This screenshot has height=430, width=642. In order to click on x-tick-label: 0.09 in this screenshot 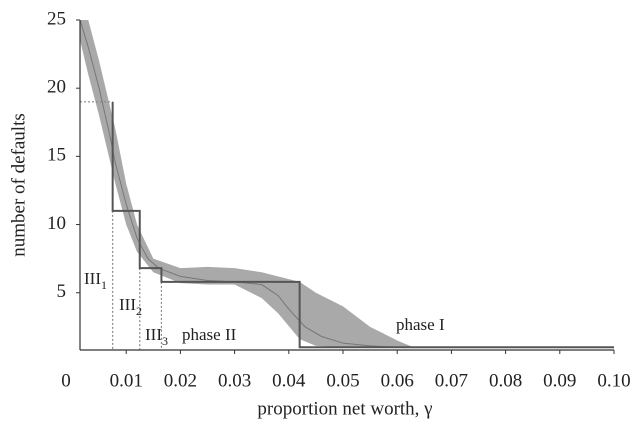, I will do `click(559, 380)`.